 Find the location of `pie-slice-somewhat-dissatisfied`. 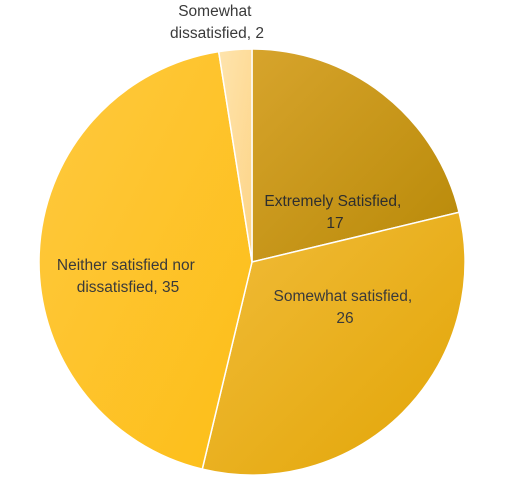

pie-slice-somewhat-dissatisfied is located at coordinates (235, 155).